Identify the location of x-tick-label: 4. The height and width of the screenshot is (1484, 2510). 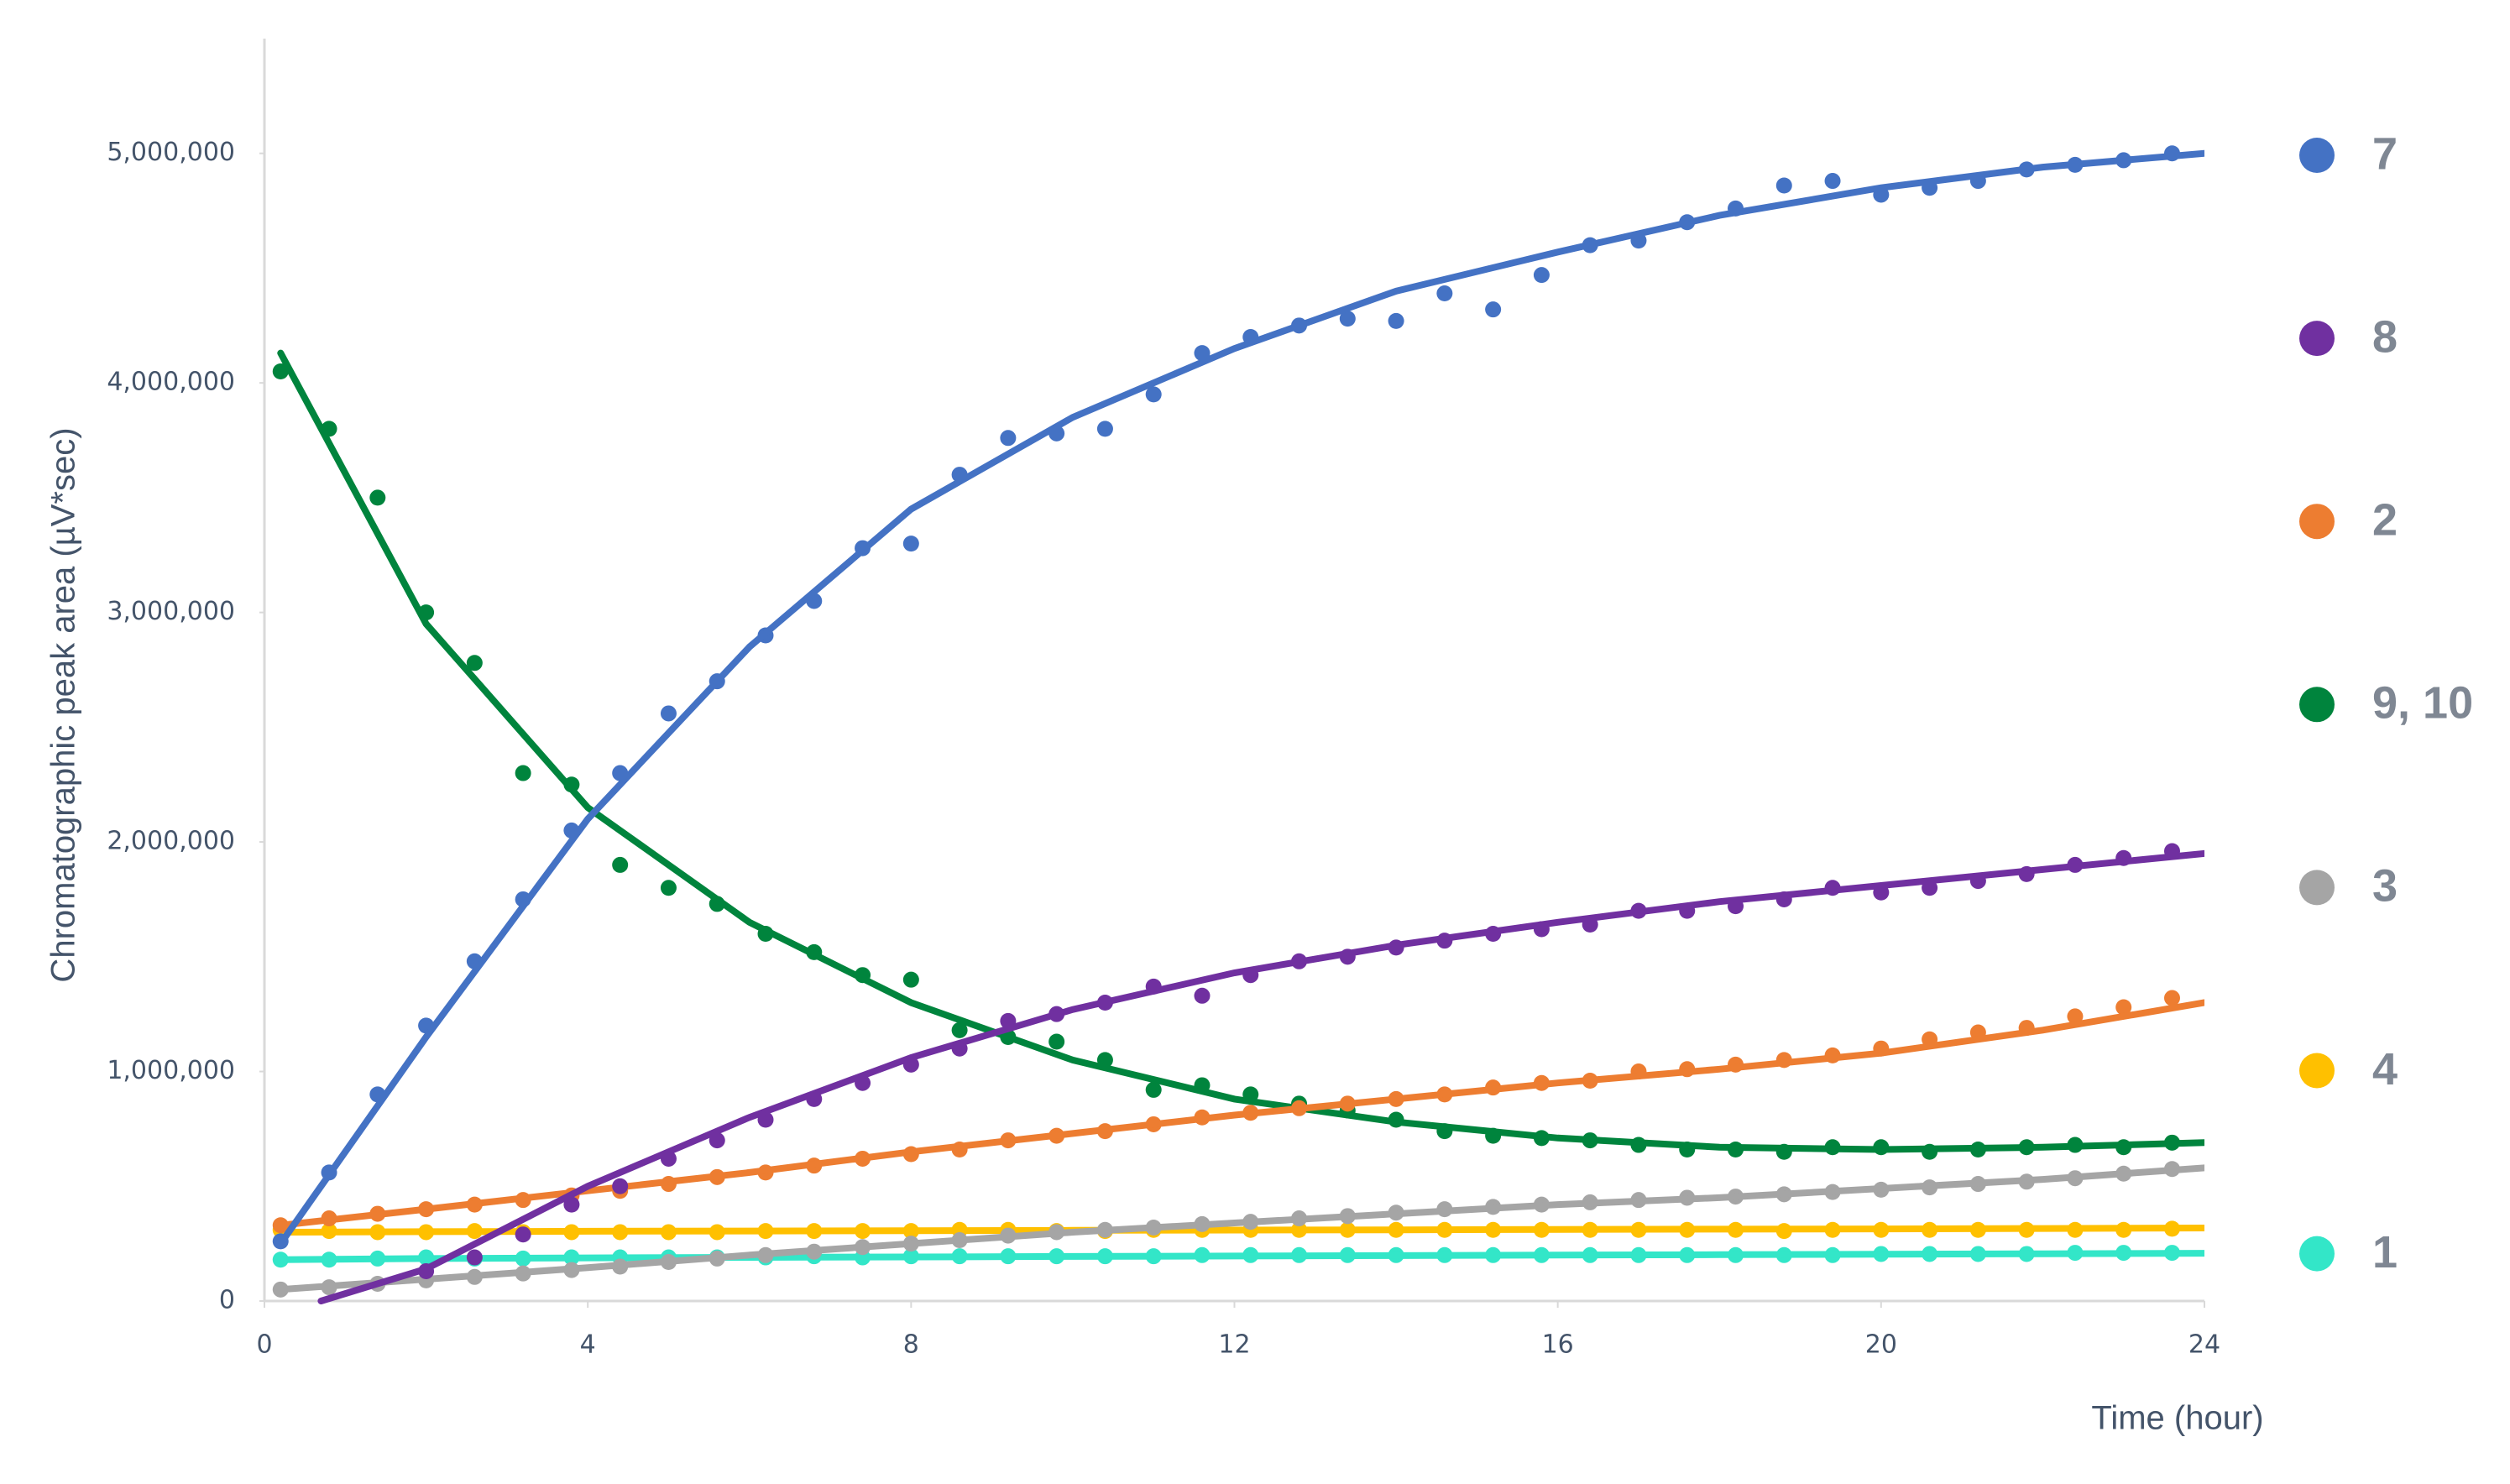
(588, 1345).